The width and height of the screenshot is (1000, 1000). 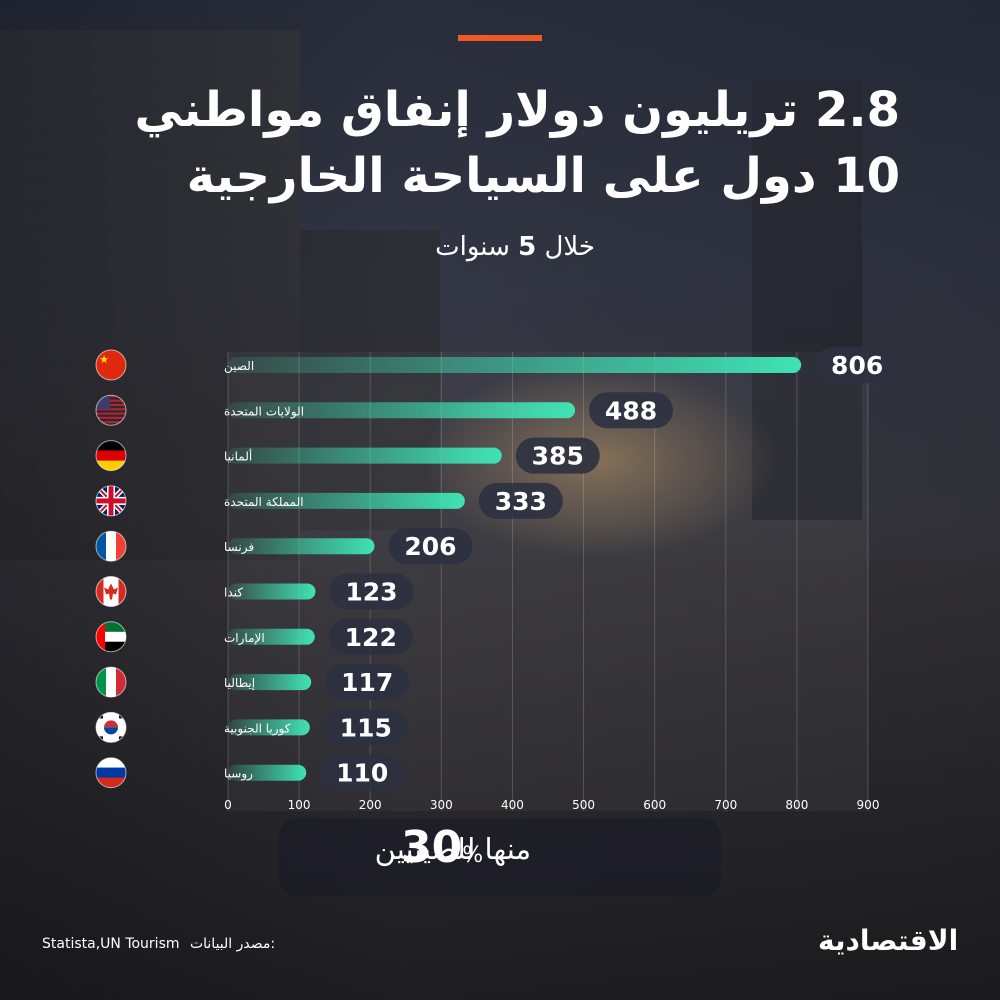 I want to click on canada-flag-icon, so click(x=111, y=591).